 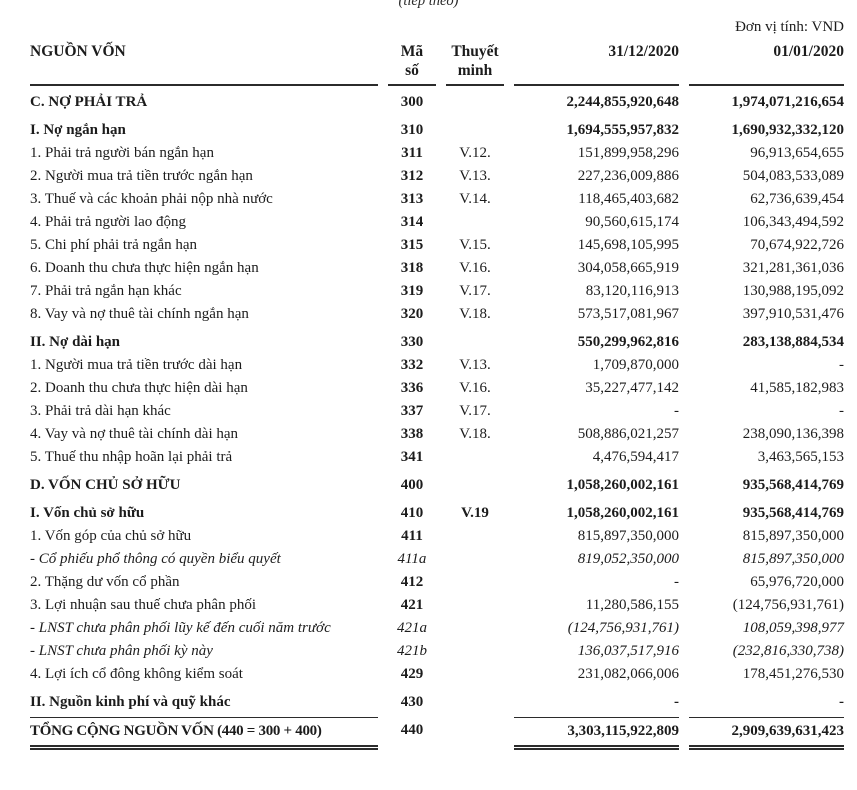 I want to click on row-code: 400, so click(x=412, y=485).